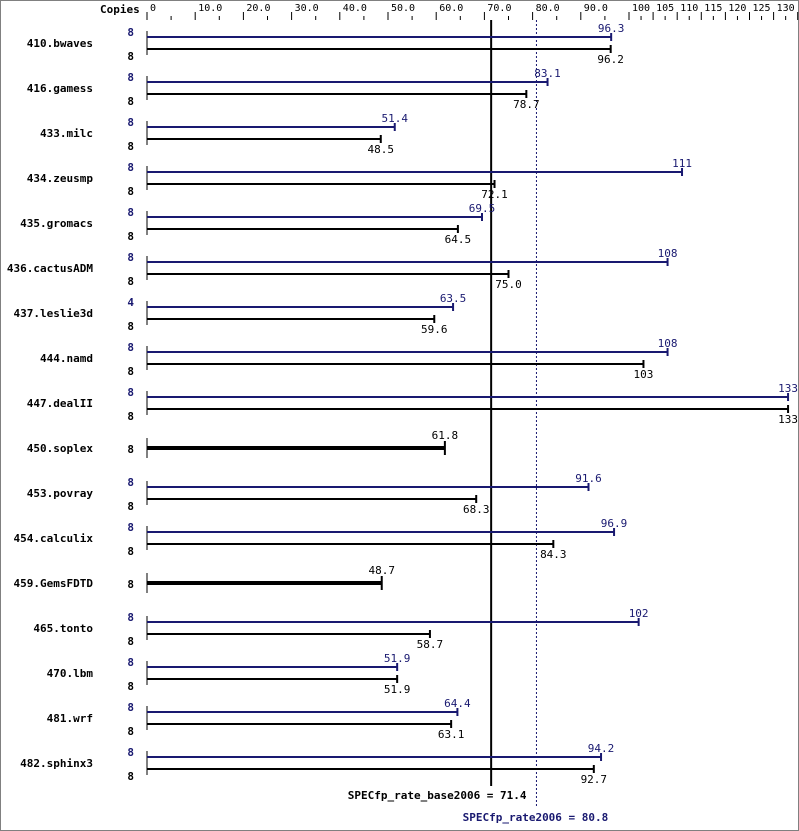  I want to click on axis-tick-label: 0, so click(153, 8).